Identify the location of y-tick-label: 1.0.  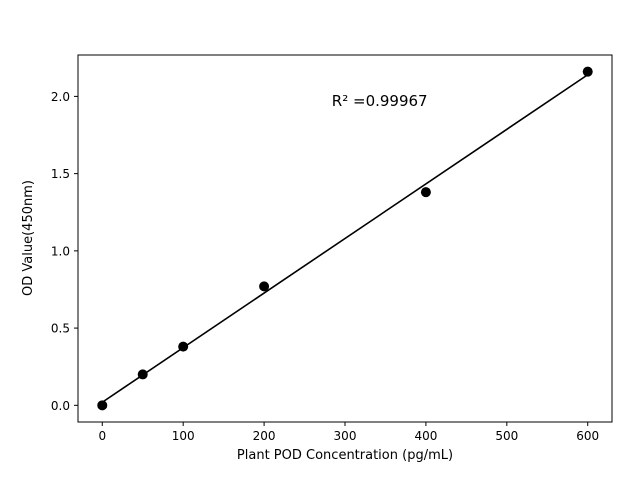
(60, 251).